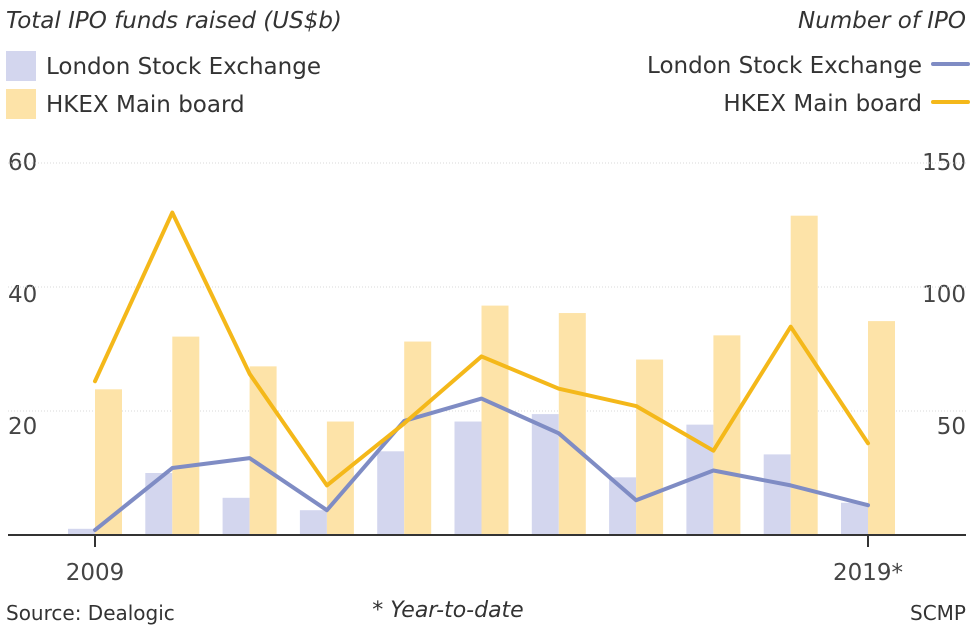  Describe the element at coordinates (313, 522) in the screenshot. I see `bar-lse-2012` at that location.